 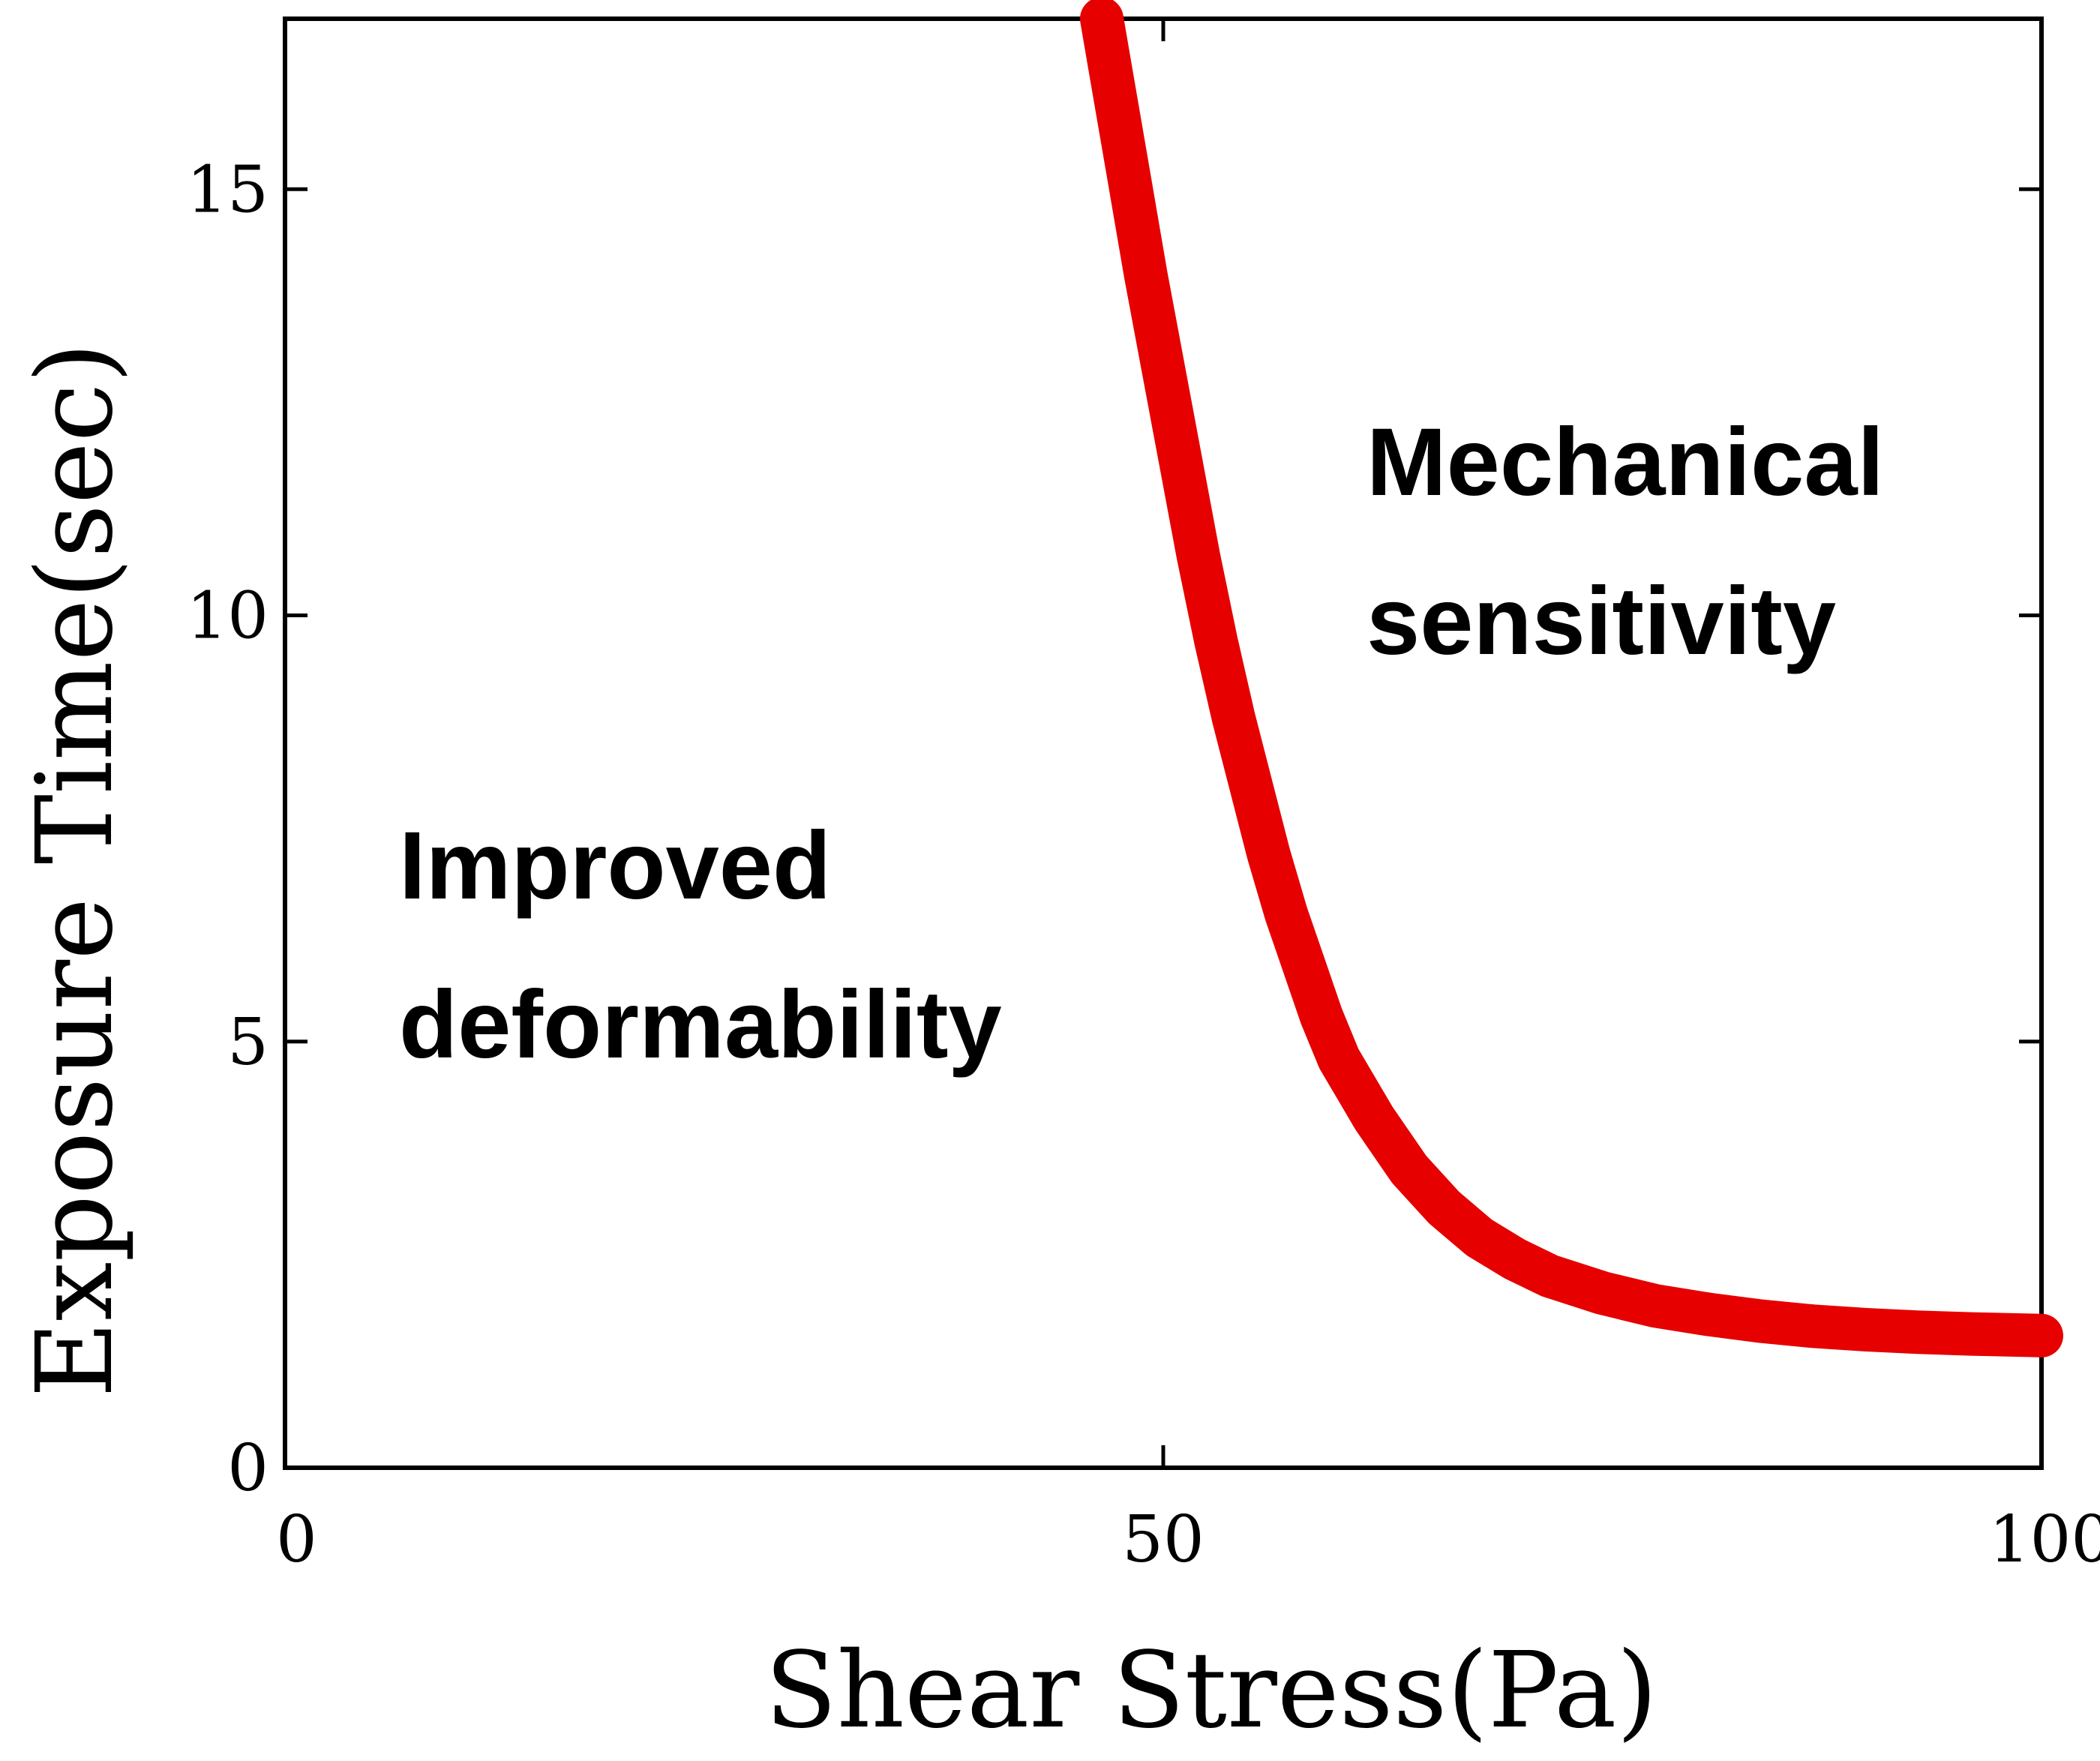 What do you see at coordinates (247, 1042) in the screenshot?
I see `y-tick-label: 5` at bounding box center [247, 1042].